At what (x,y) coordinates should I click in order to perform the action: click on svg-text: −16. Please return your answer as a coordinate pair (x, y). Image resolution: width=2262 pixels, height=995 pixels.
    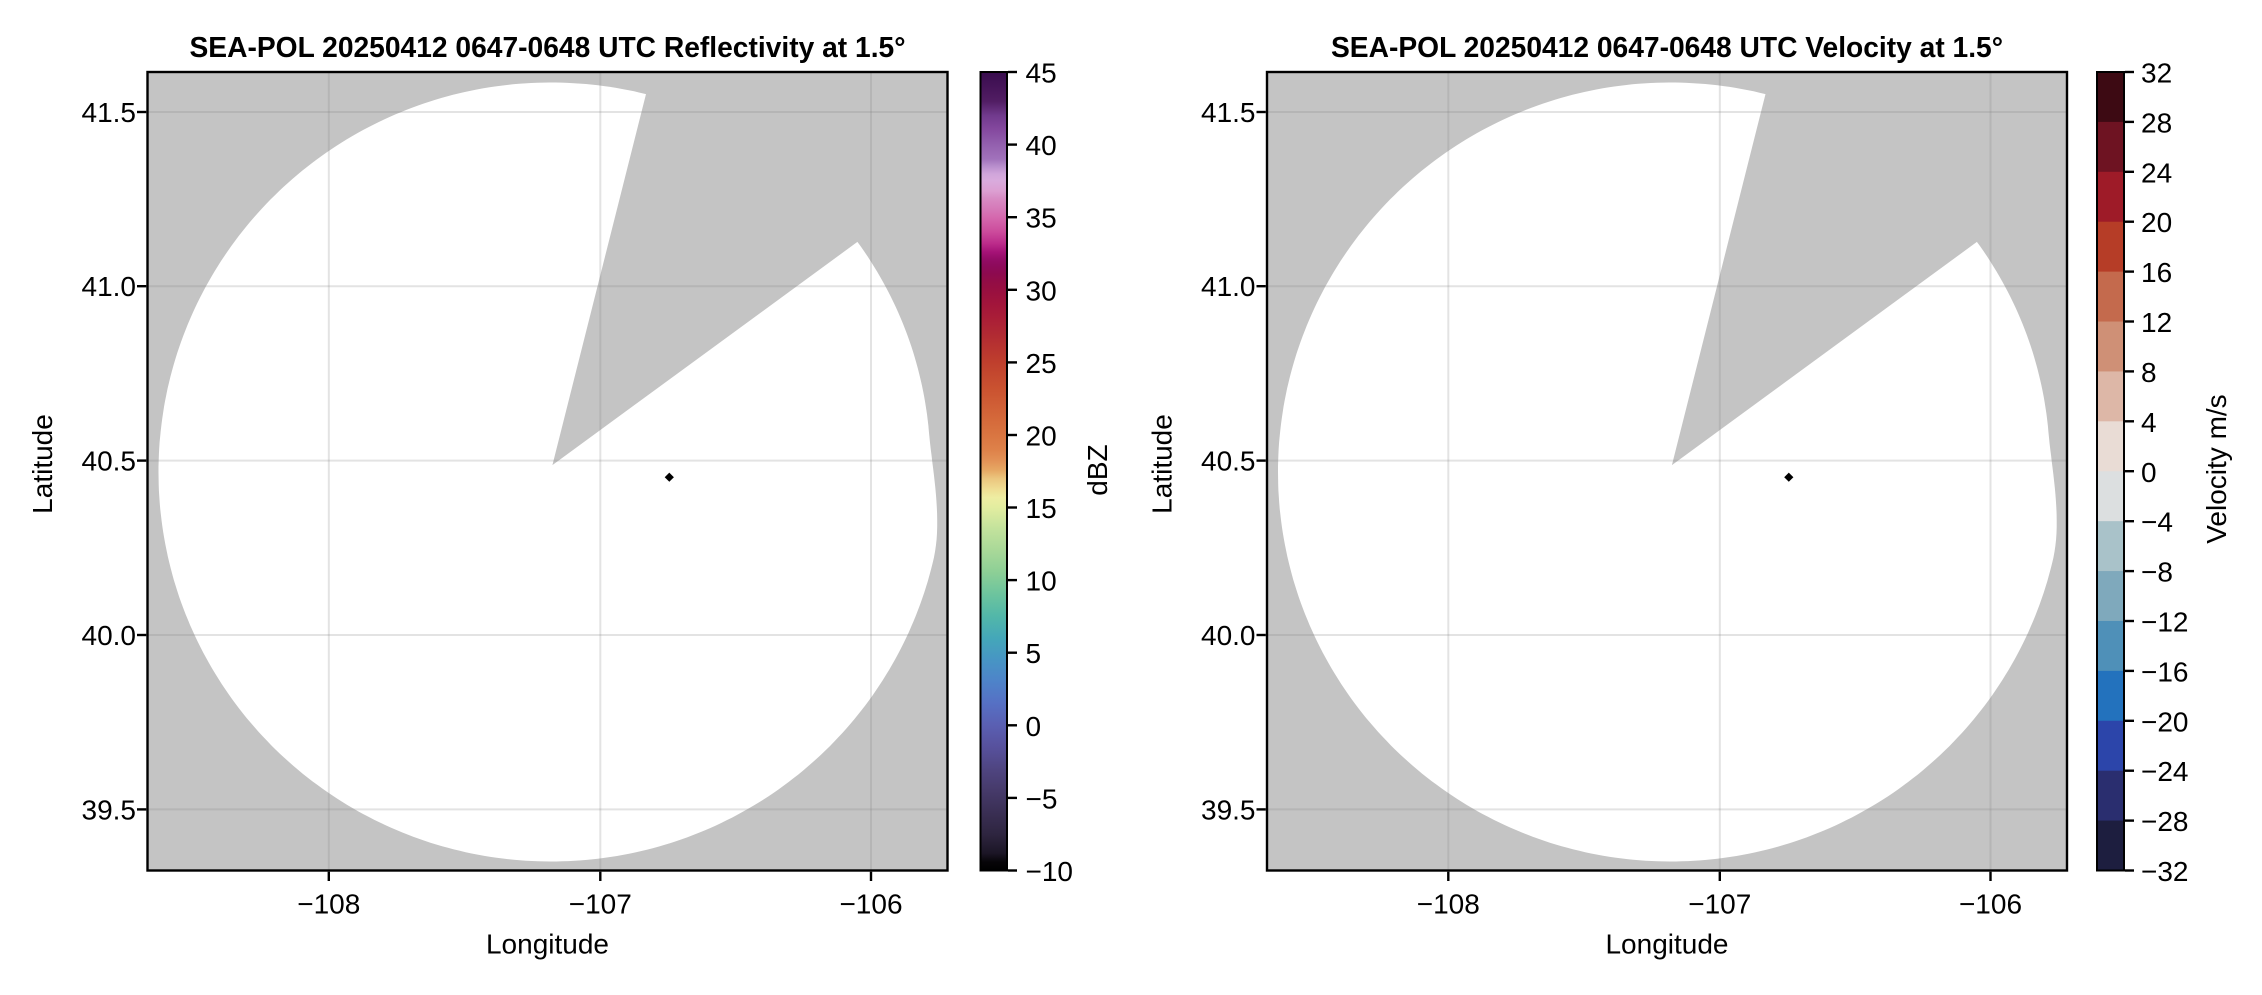
    Looking at the image, I should click on (2165, 671).